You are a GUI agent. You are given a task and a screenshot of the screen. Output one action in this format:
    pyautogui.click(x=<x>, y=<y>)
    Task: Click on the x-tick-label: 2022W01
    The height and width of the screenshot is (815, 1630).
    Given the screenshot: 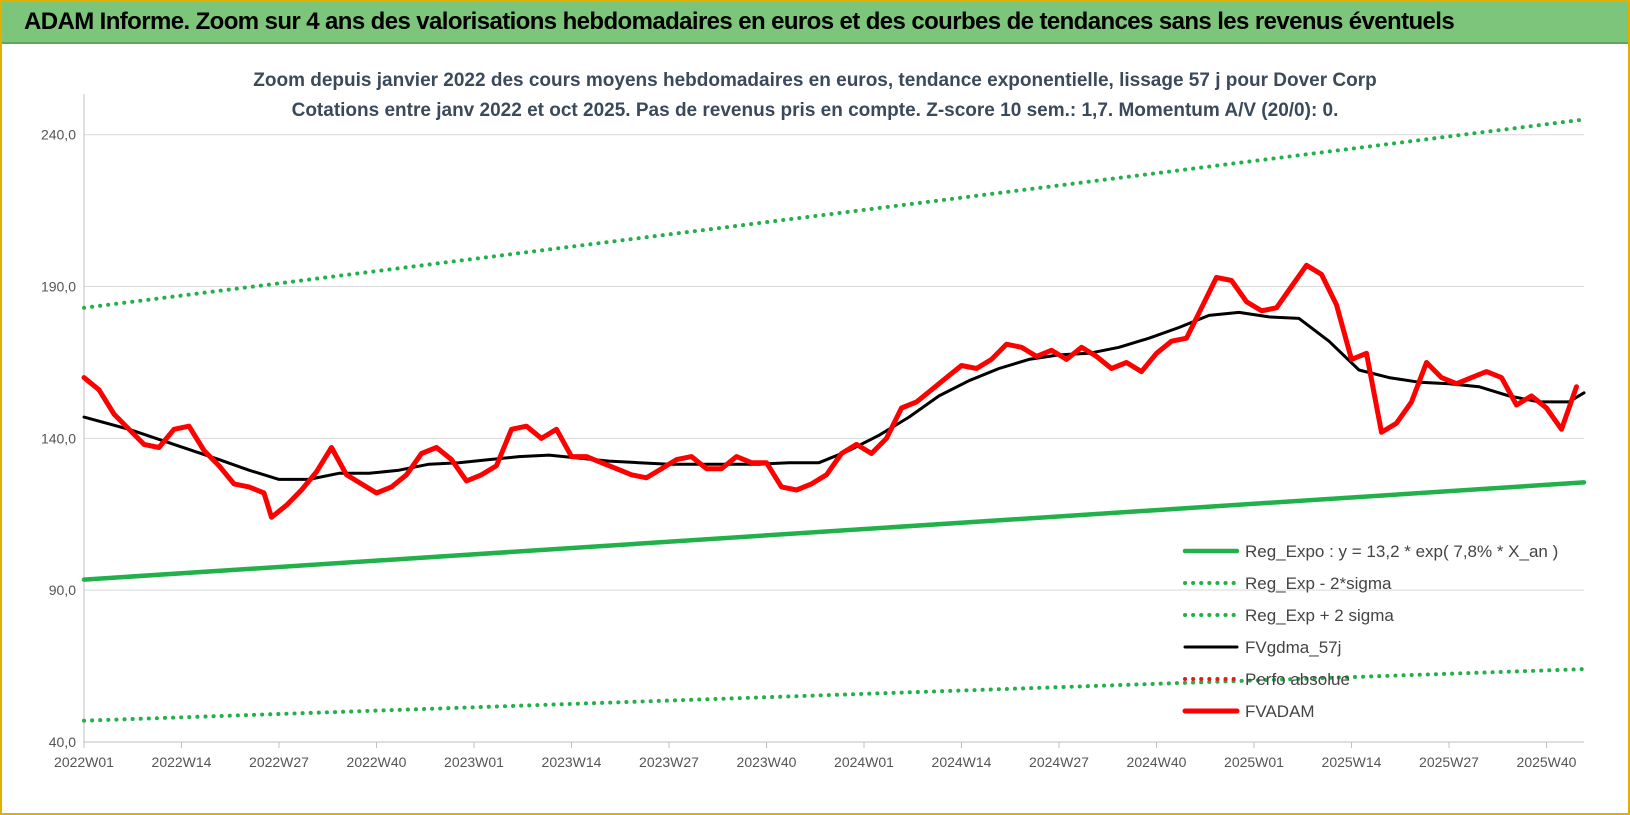 What is the action you would take?
    pyautogui.click(x=84, y=762)
    